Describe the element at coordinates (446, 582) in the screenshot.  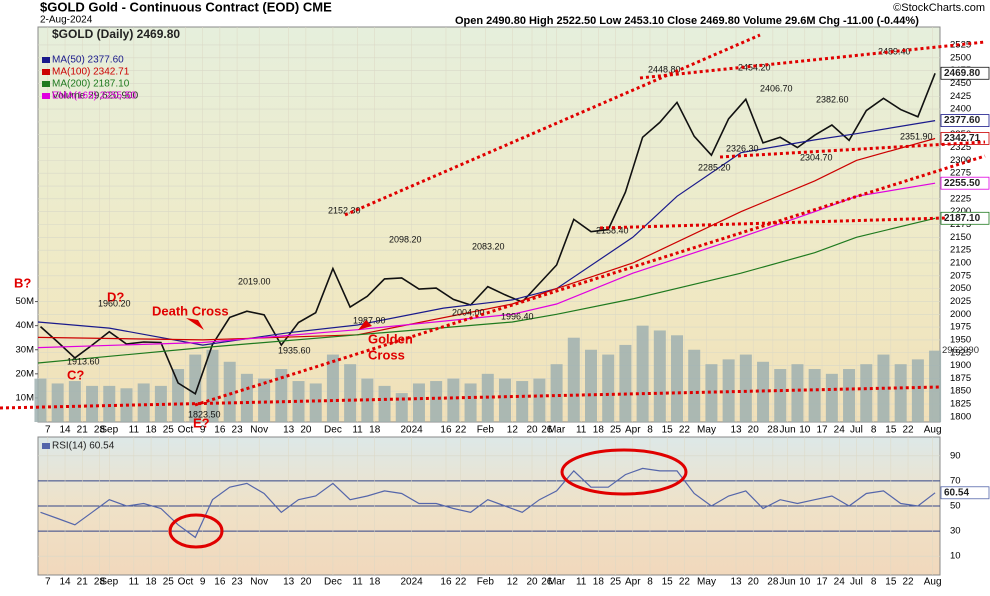
I see `x-tick-label: 16` at that location.